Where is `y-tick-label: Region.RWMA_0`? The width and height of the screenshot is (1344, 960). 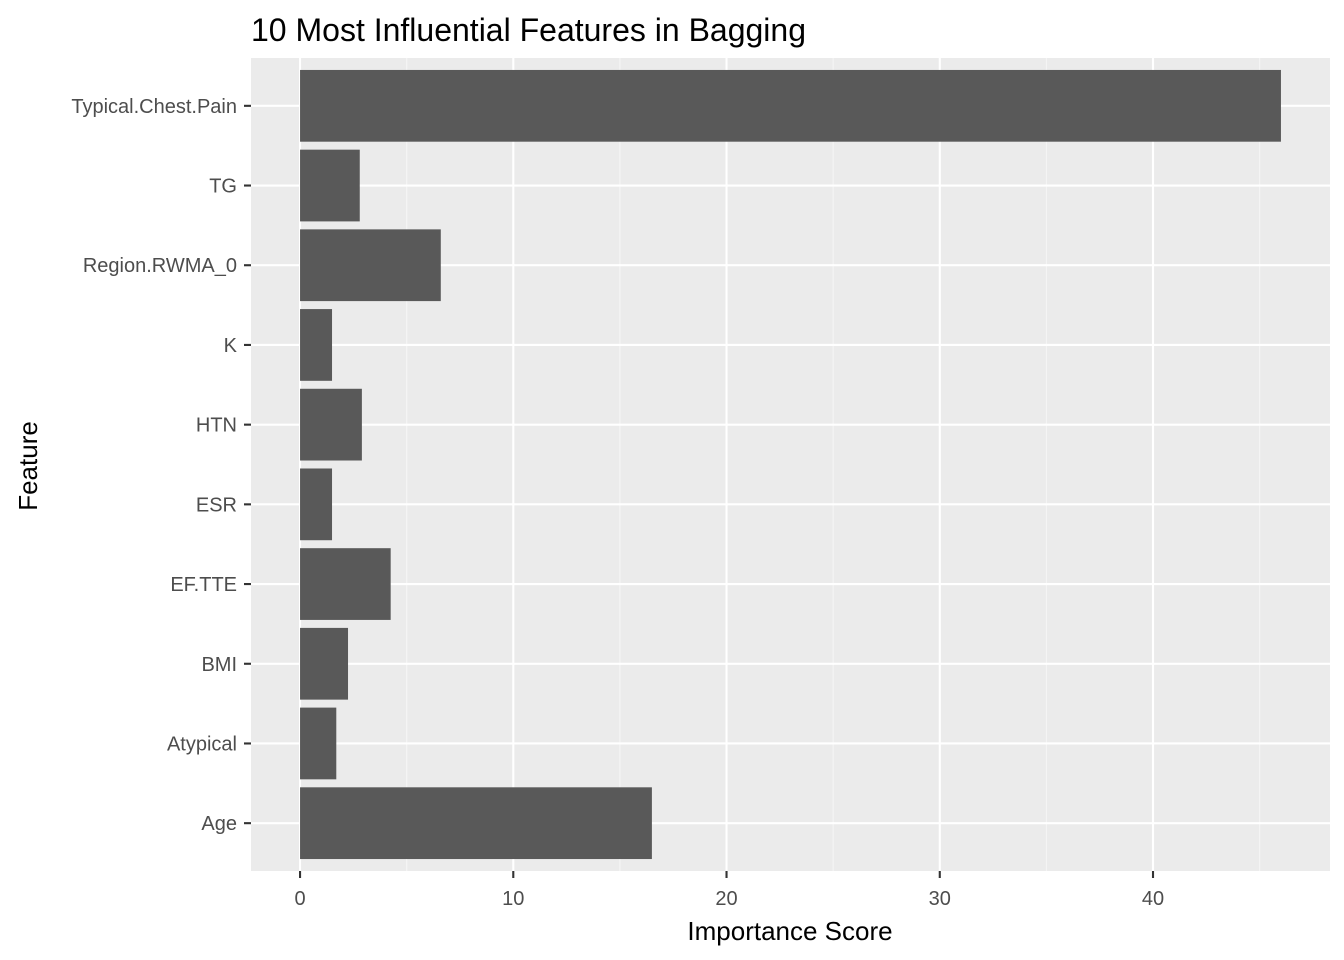
y-tick-label: Region.RWMA_0 is located at coordinates (160, 266).